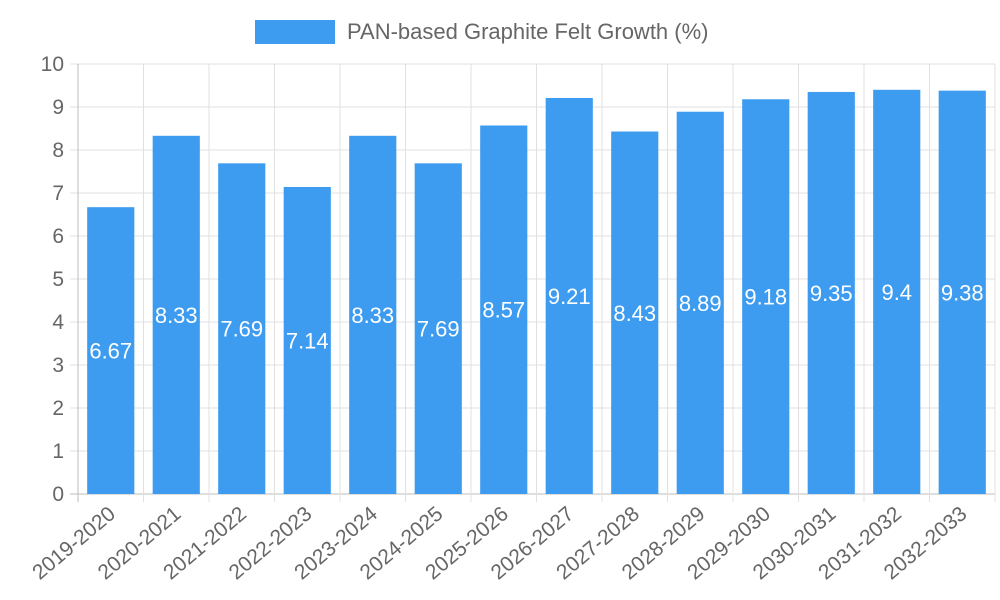  What do you see at coordinates (58, 279) in the screenshot?
I see `y-tick-label: 5` at bounding box center [58, 279].